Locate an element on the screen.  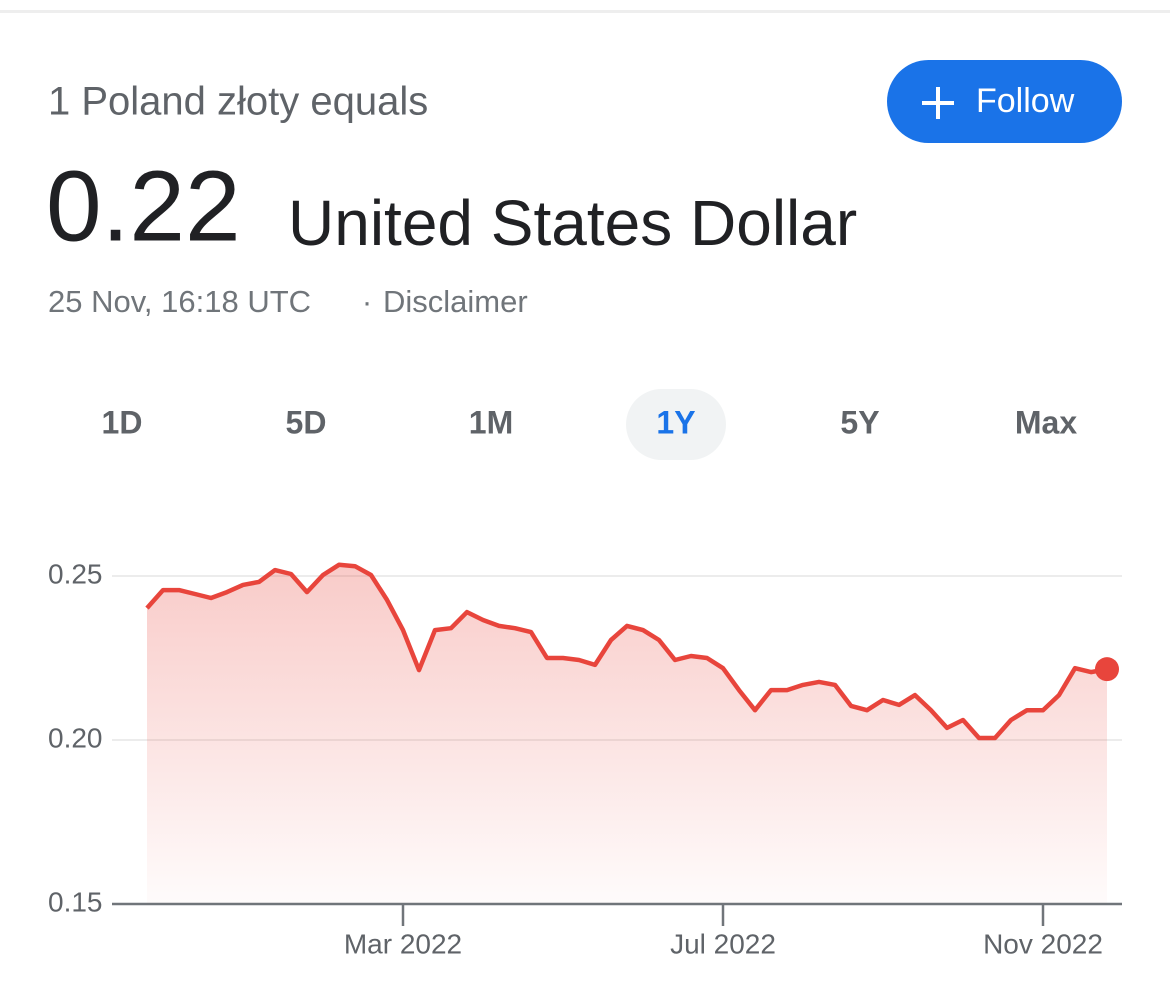
follow-bg is located at coordinates (1004, 101).